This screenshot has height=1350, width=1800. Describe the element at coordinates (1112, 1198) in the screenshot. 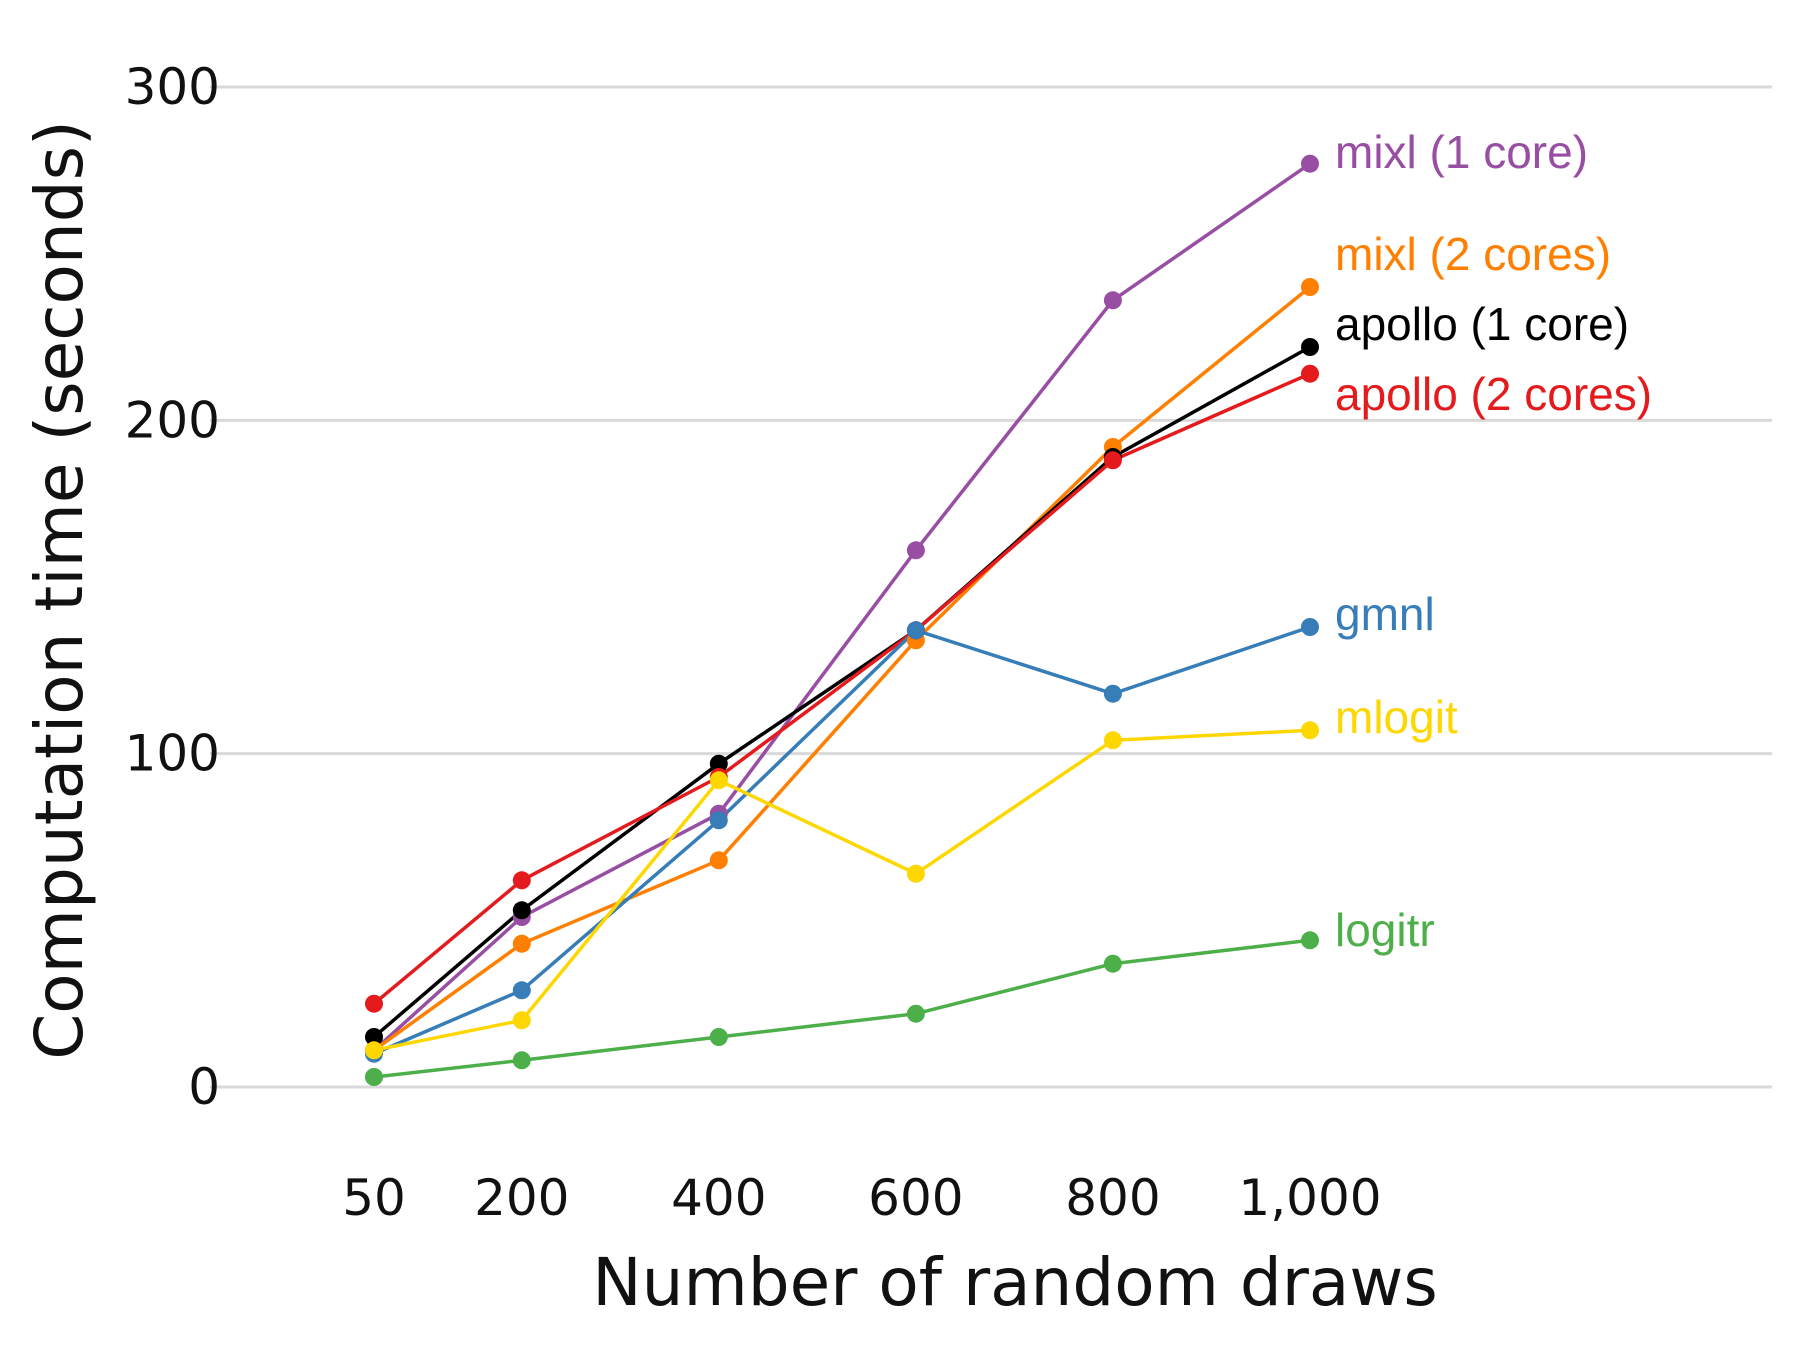

I see `x-tick-label: 800` at that location.